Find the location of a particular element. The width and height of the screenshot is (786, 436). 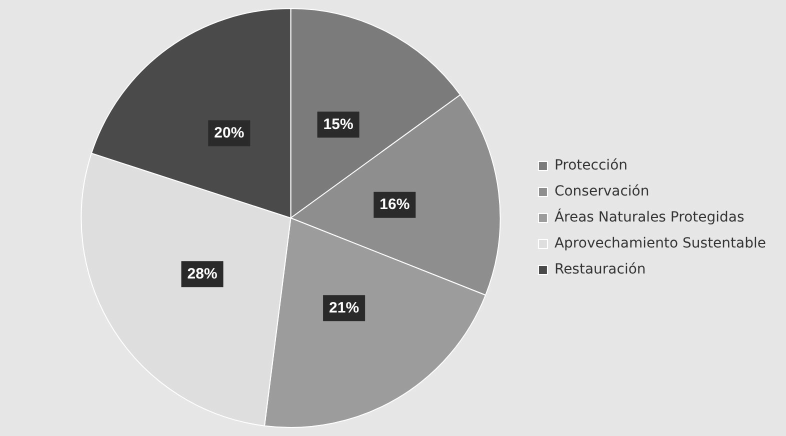

data-label: 28% is located at coordinates (202, 273).